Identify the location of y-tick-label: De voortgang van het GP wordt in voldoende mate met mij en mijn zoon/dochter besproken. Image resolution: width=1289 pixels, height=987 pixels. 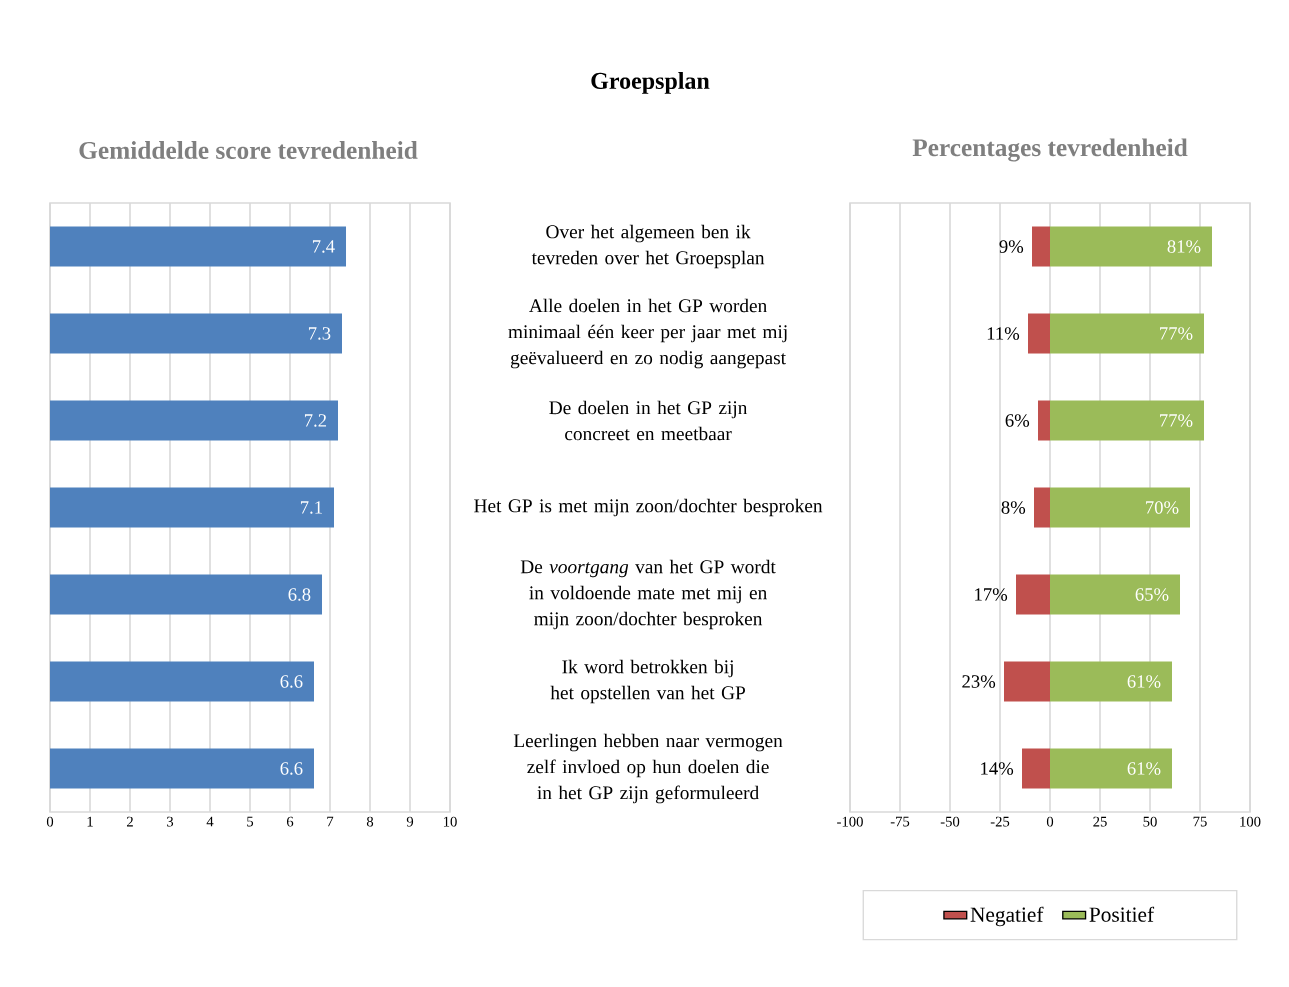
(648, 594).